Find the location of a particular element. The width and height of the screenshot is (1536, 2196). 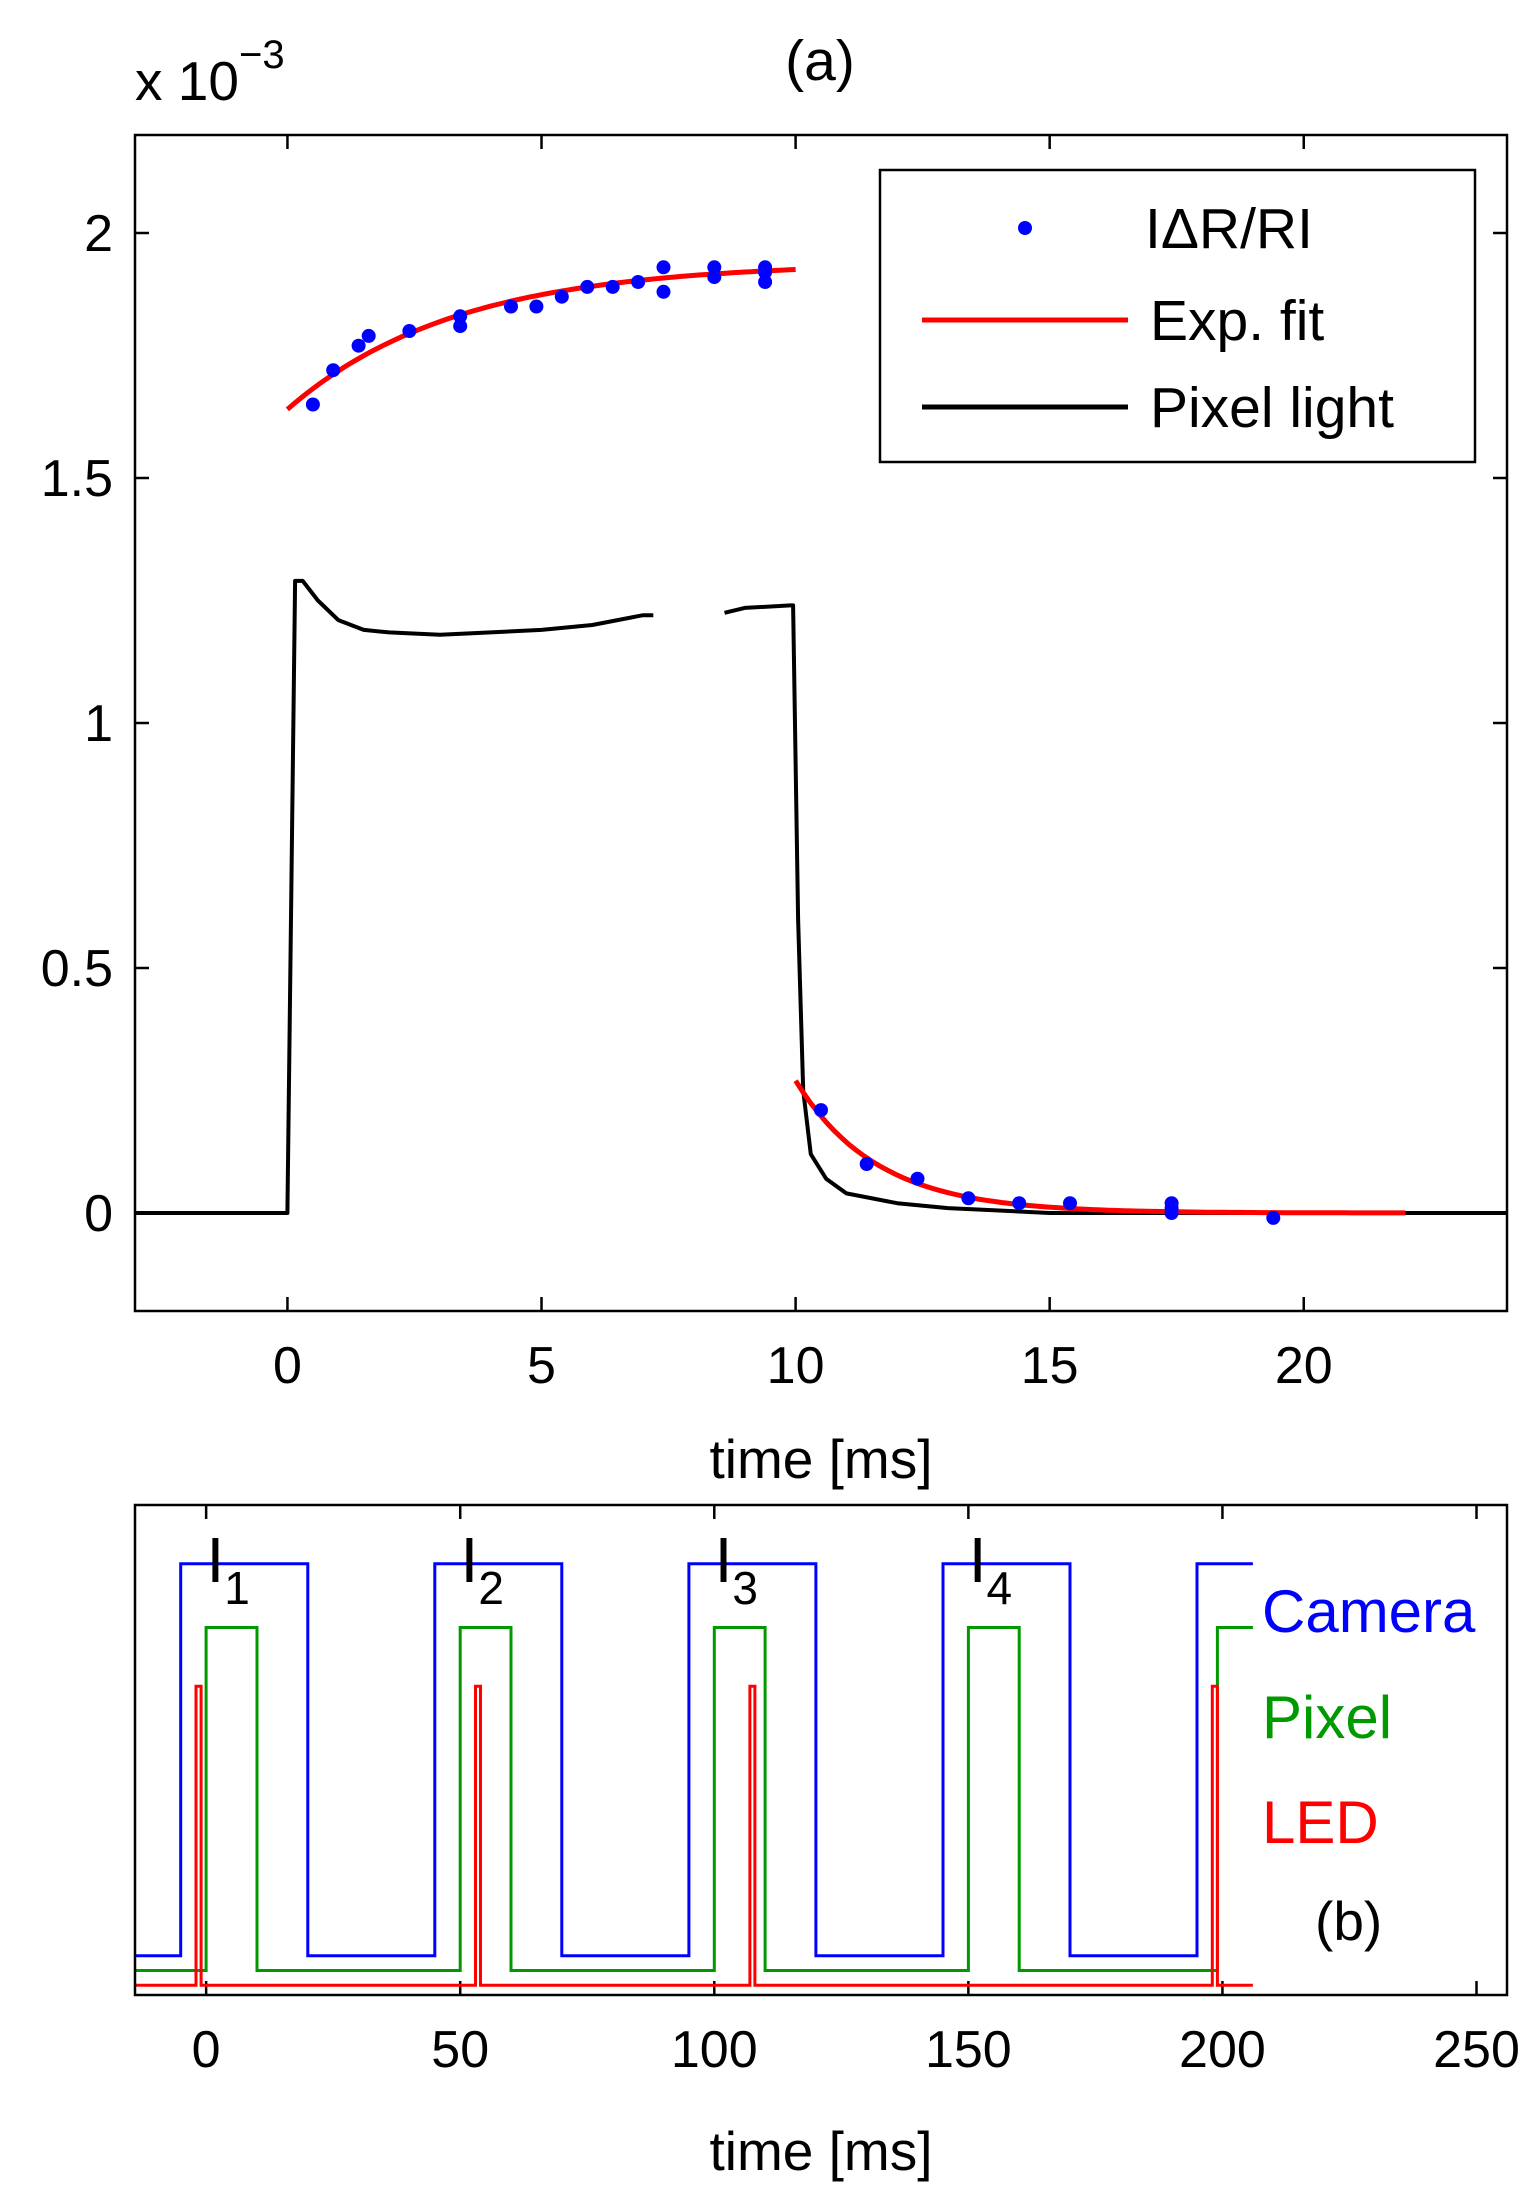

x-tick-label: 10 is located at coordinates (796, 1366).